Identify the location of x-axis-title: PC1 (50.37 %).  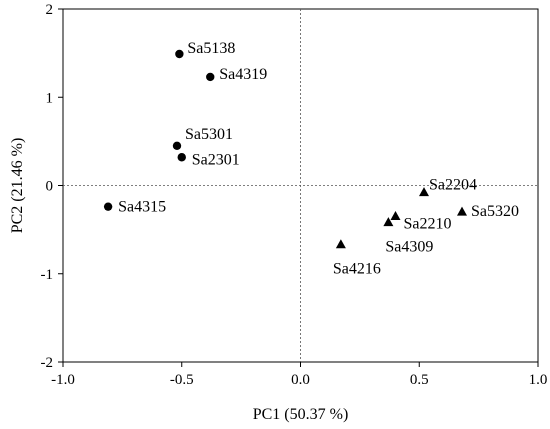
(301, 414).